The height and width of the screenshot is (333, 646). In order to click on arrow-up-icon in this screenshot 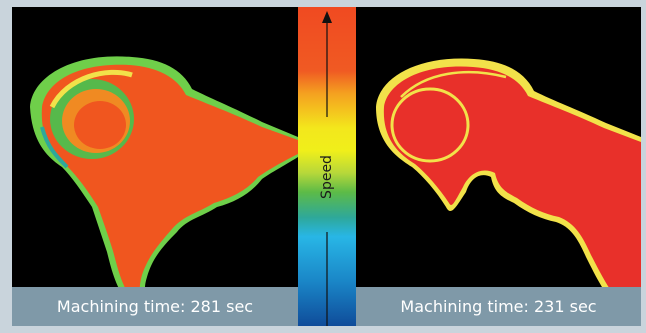, I will do `click(327, 17)`.